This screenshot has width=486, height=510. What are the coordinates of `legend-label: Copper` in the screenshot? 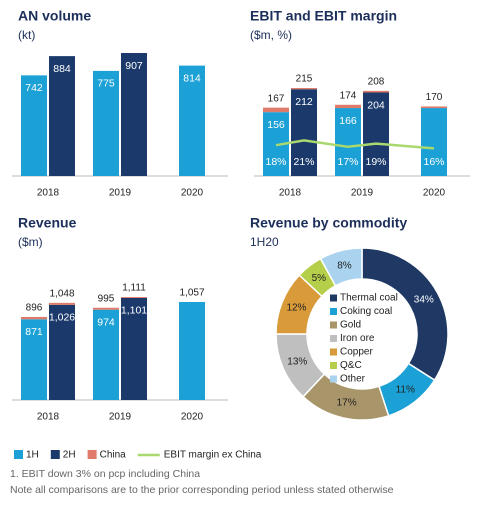 It's located at (356, 352).